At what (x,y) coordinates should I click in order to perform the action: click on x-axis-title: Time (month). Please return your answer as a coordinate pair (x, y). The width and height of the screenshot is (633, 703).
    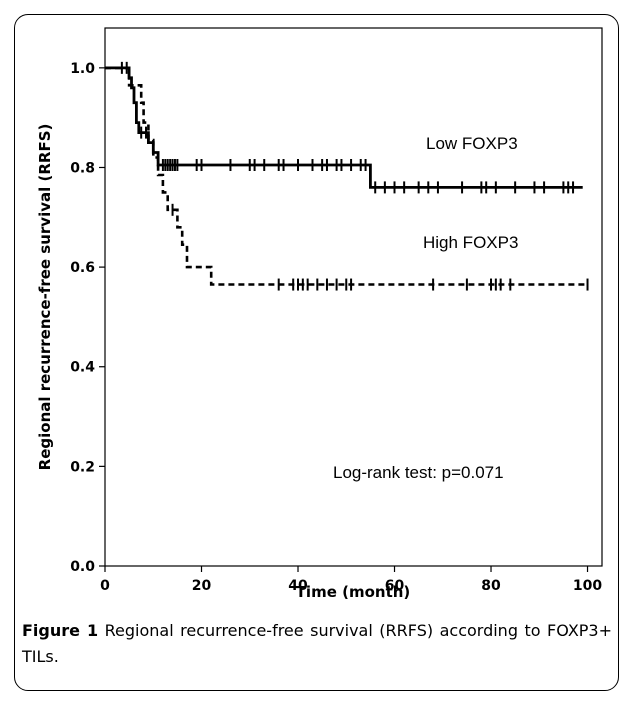
    Looking at the image, I should click on (353, 592).